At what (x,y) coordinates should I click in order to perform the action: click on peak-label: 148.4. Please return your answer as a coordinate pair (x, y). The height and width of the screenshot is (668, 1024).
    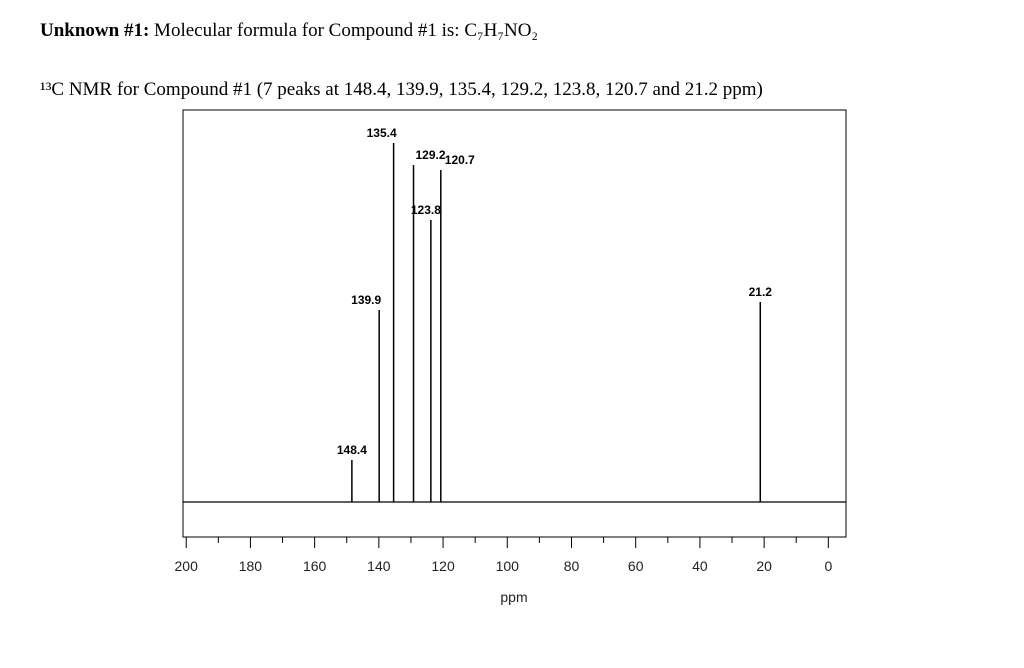
    Looking at the image, I should click on (352, 450).